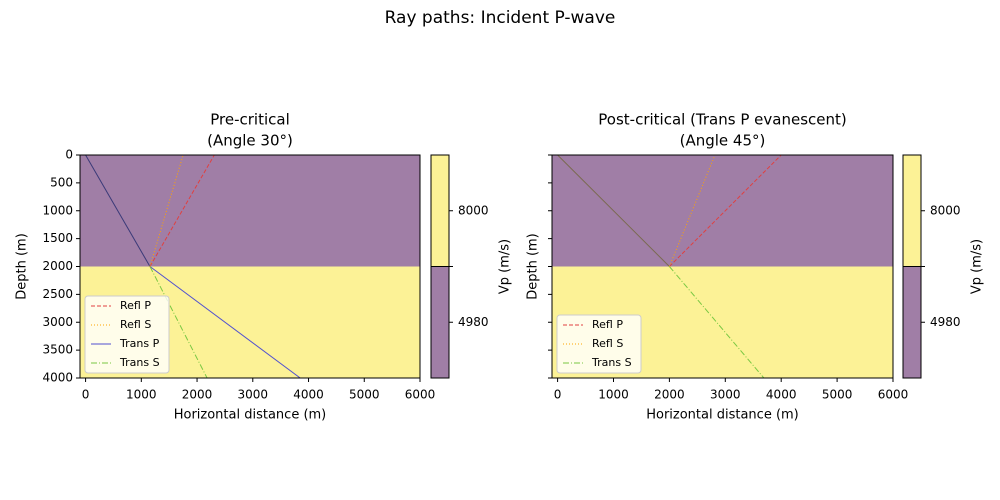  I want to click on legend-label: Trans P, so click(139, 343).